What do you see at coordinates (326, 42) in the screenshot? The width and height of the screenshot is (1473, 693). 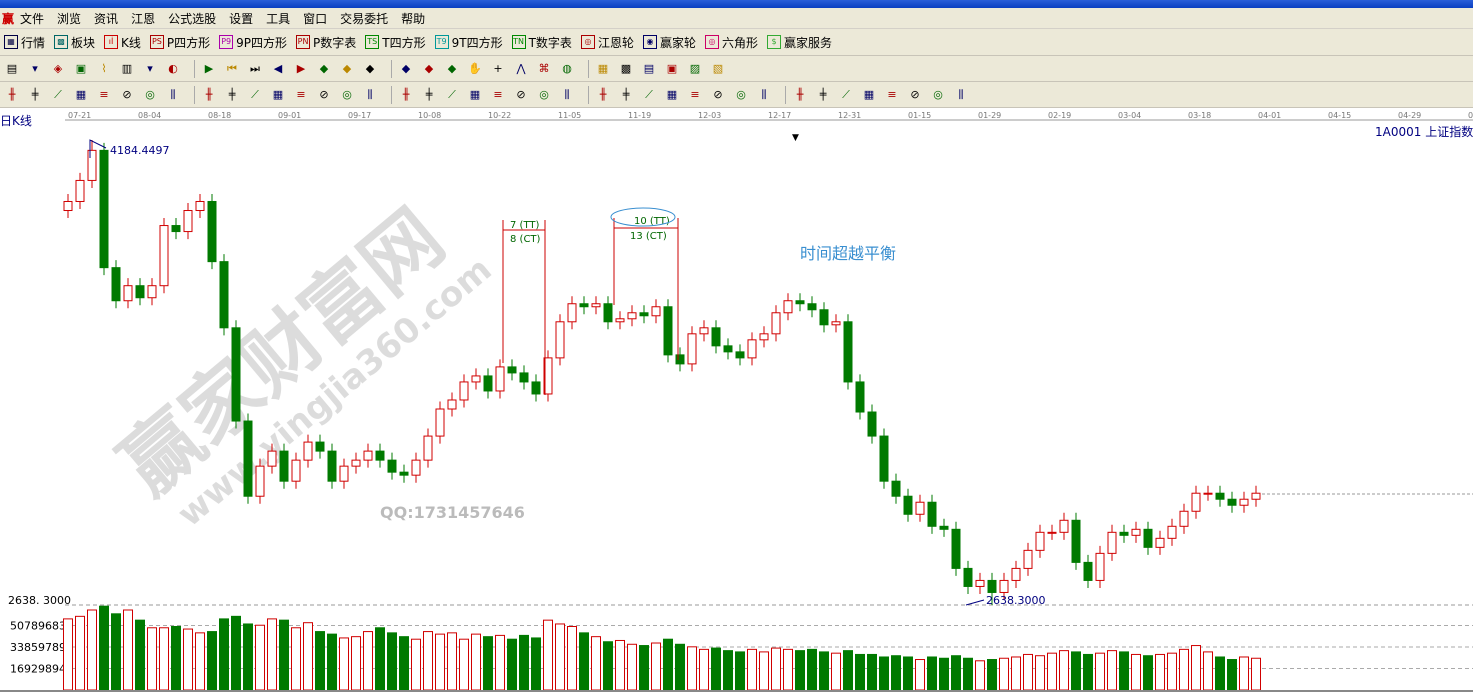 I see `toolbar-button: PN P数字表` at bounding box center [326, 42].